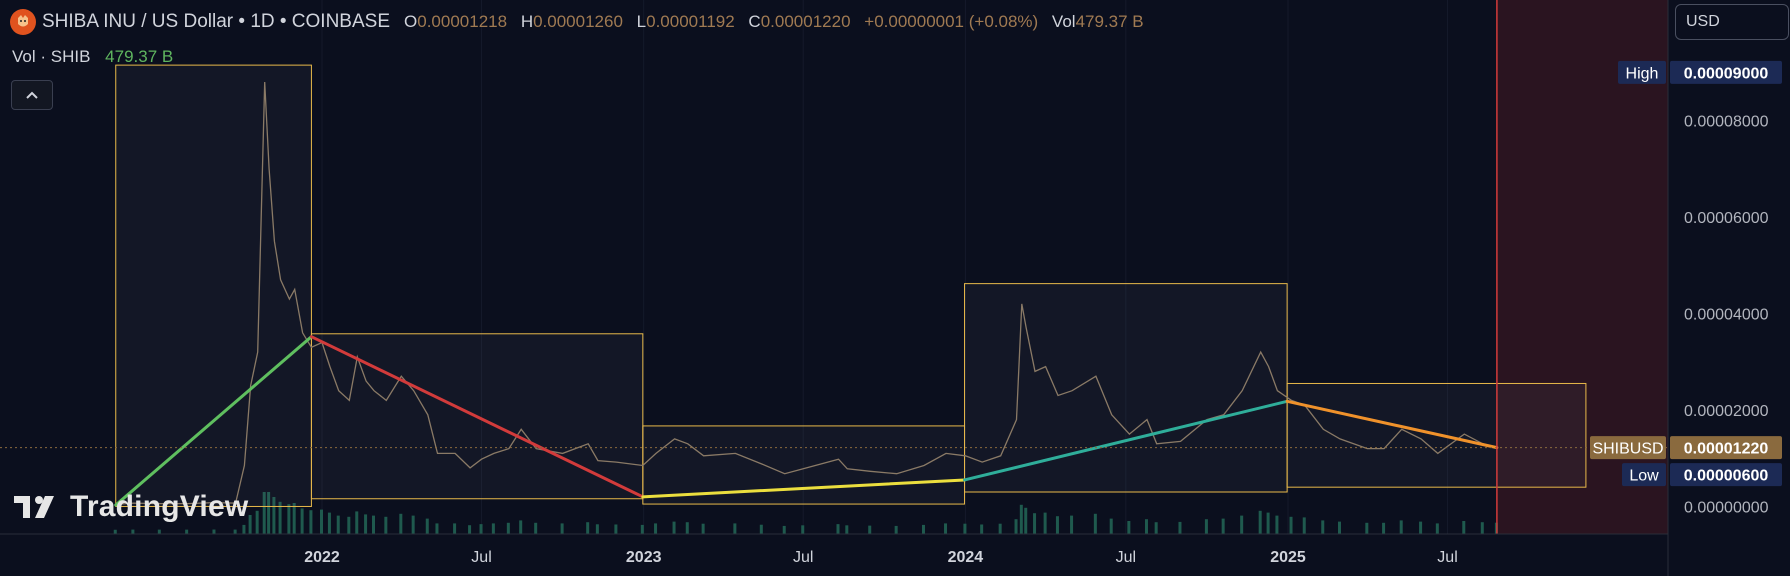 This screenshot has height=576, width=1790. Describe the element at coordinates (1732, 22) in the screenshot. I see `currency-button: USD` at that location.